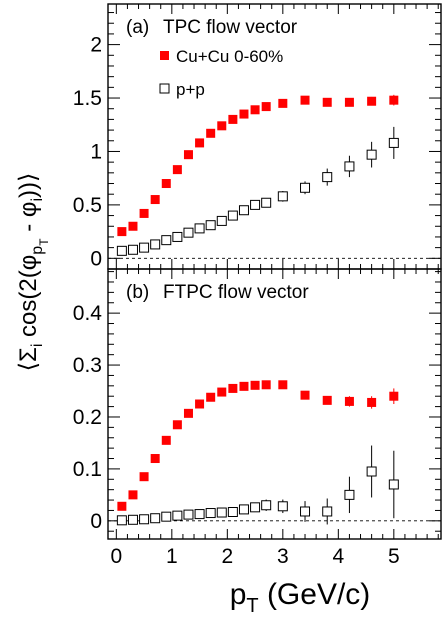  Describe the element at coordinates (96, 45) in the screenshot. I see `y-tick-label: 2` at that location.